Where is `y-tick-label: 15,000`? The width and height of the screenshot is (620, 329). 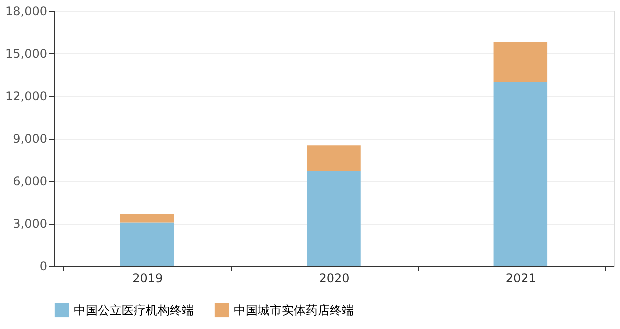
y-tick-label: 15,000 is located at coordinates (27, 54).